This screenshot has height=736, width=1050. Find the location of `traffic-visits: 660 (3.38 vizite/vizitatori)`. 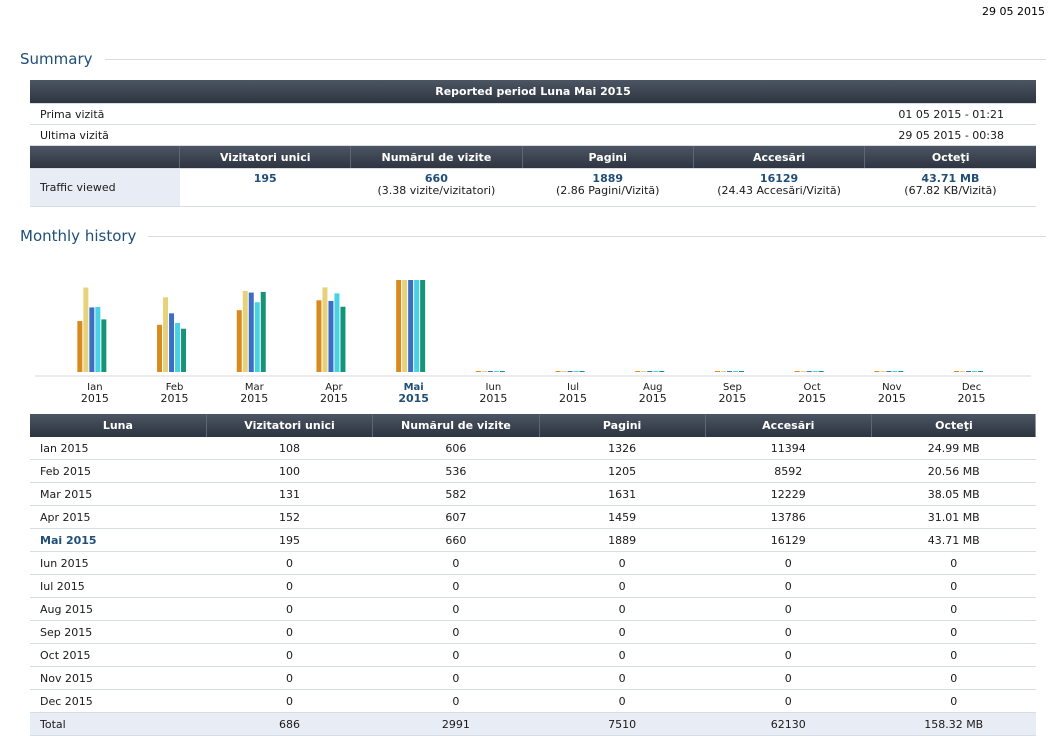

traffic-visits: 660 (3.38 vizite/vizitatori) is located at coordinates (436, 187).